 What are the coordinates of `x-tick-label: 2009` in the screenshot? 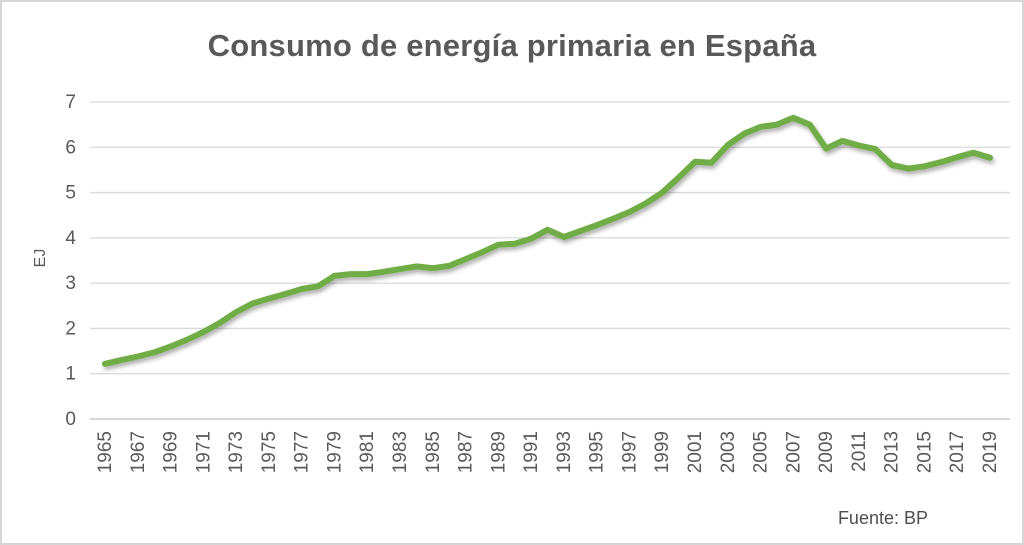 It's located at (826, 452).